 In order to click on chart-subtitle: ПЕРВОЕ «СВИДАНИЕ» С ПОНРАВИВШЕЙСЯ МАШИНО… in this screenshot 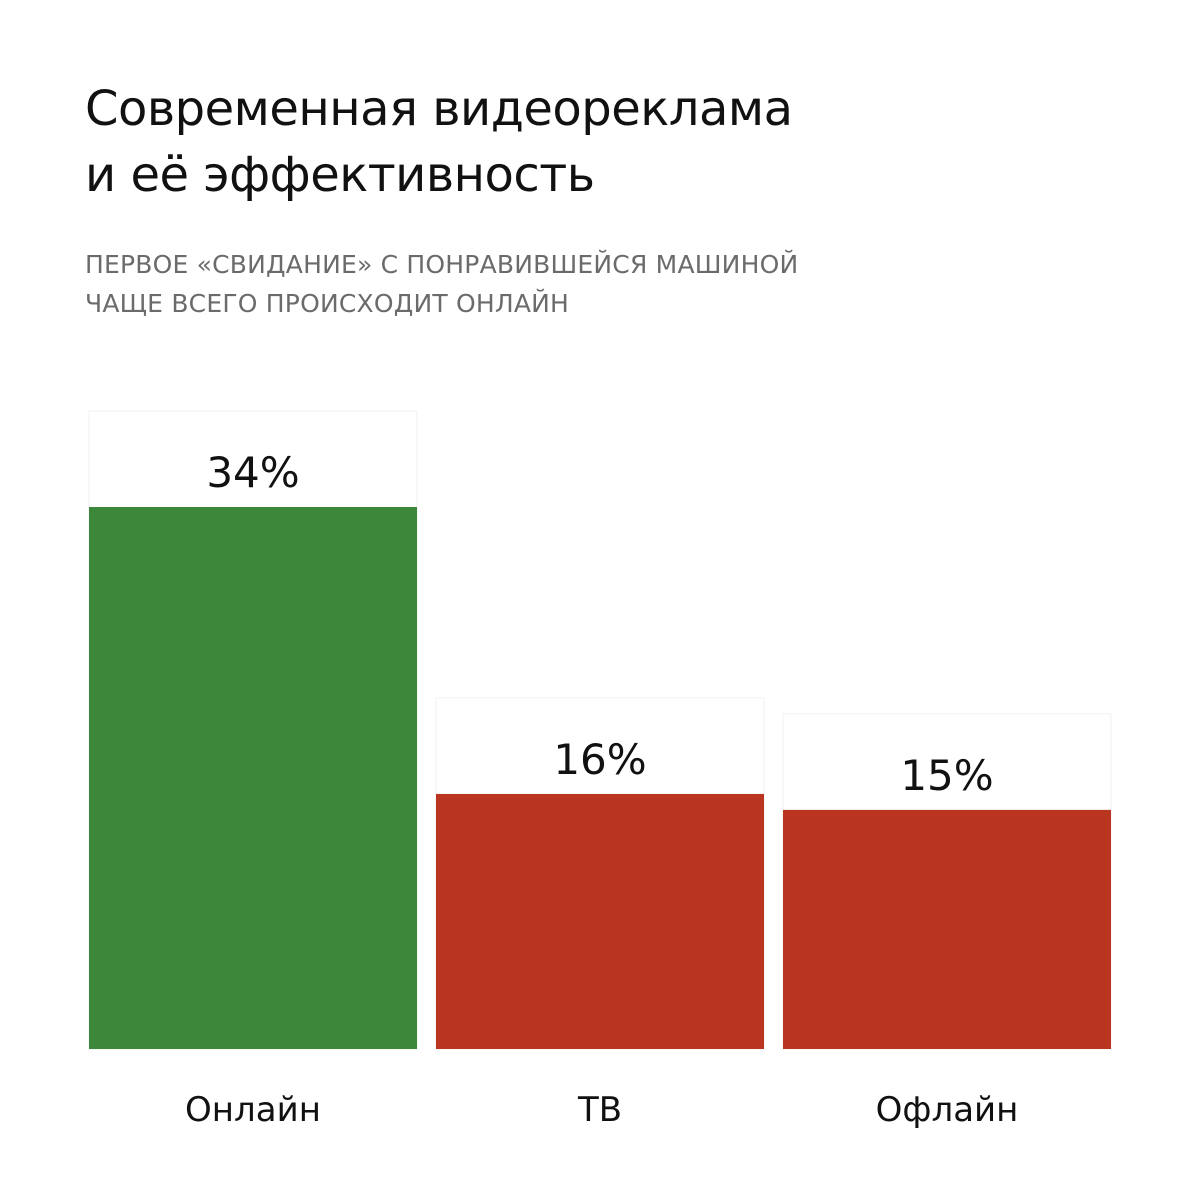, I will do `click(605, 284)`.